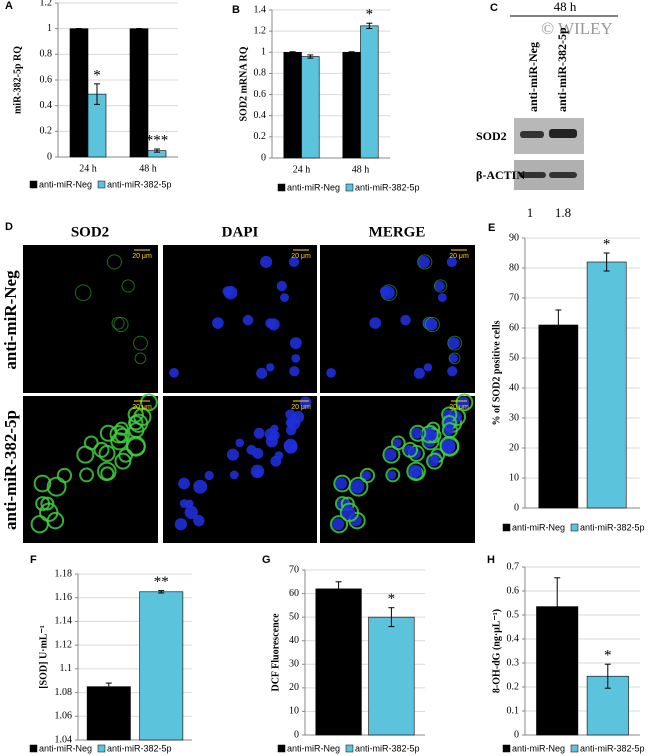 The height and width of the screenshot is (756, 650). What do you see at coordinates (43, 657) in the screenshot?
I see `y-axis-label: [SOD] U·mL⁻¹` at bounding box center [43, 657].